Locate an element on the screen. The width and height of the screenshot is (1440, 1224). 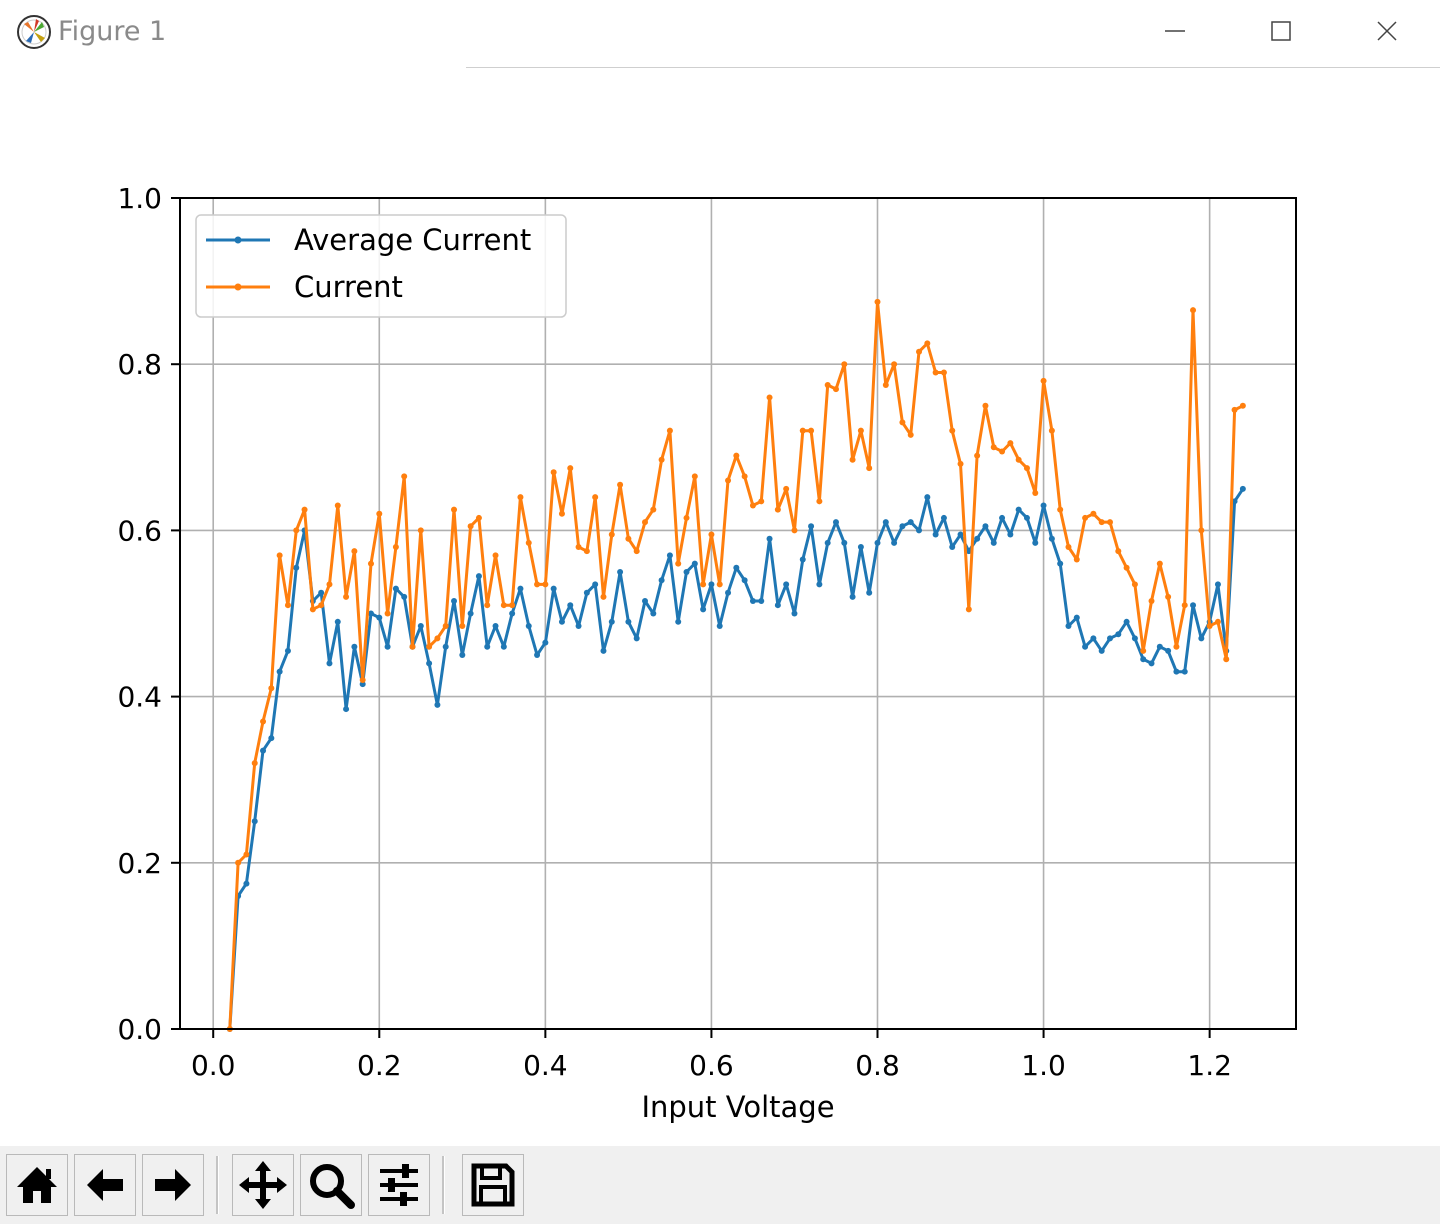
y-tick-label: 0.0 is located at coordinates (139, 1029).